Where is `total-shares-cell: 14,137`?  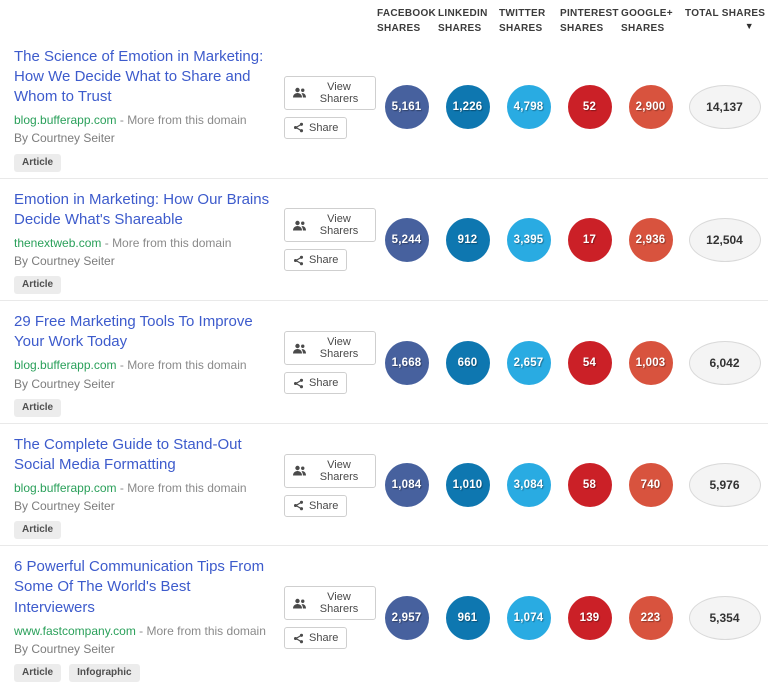
total-shares-cell: 14,137 is located at coordinates (724, 107).